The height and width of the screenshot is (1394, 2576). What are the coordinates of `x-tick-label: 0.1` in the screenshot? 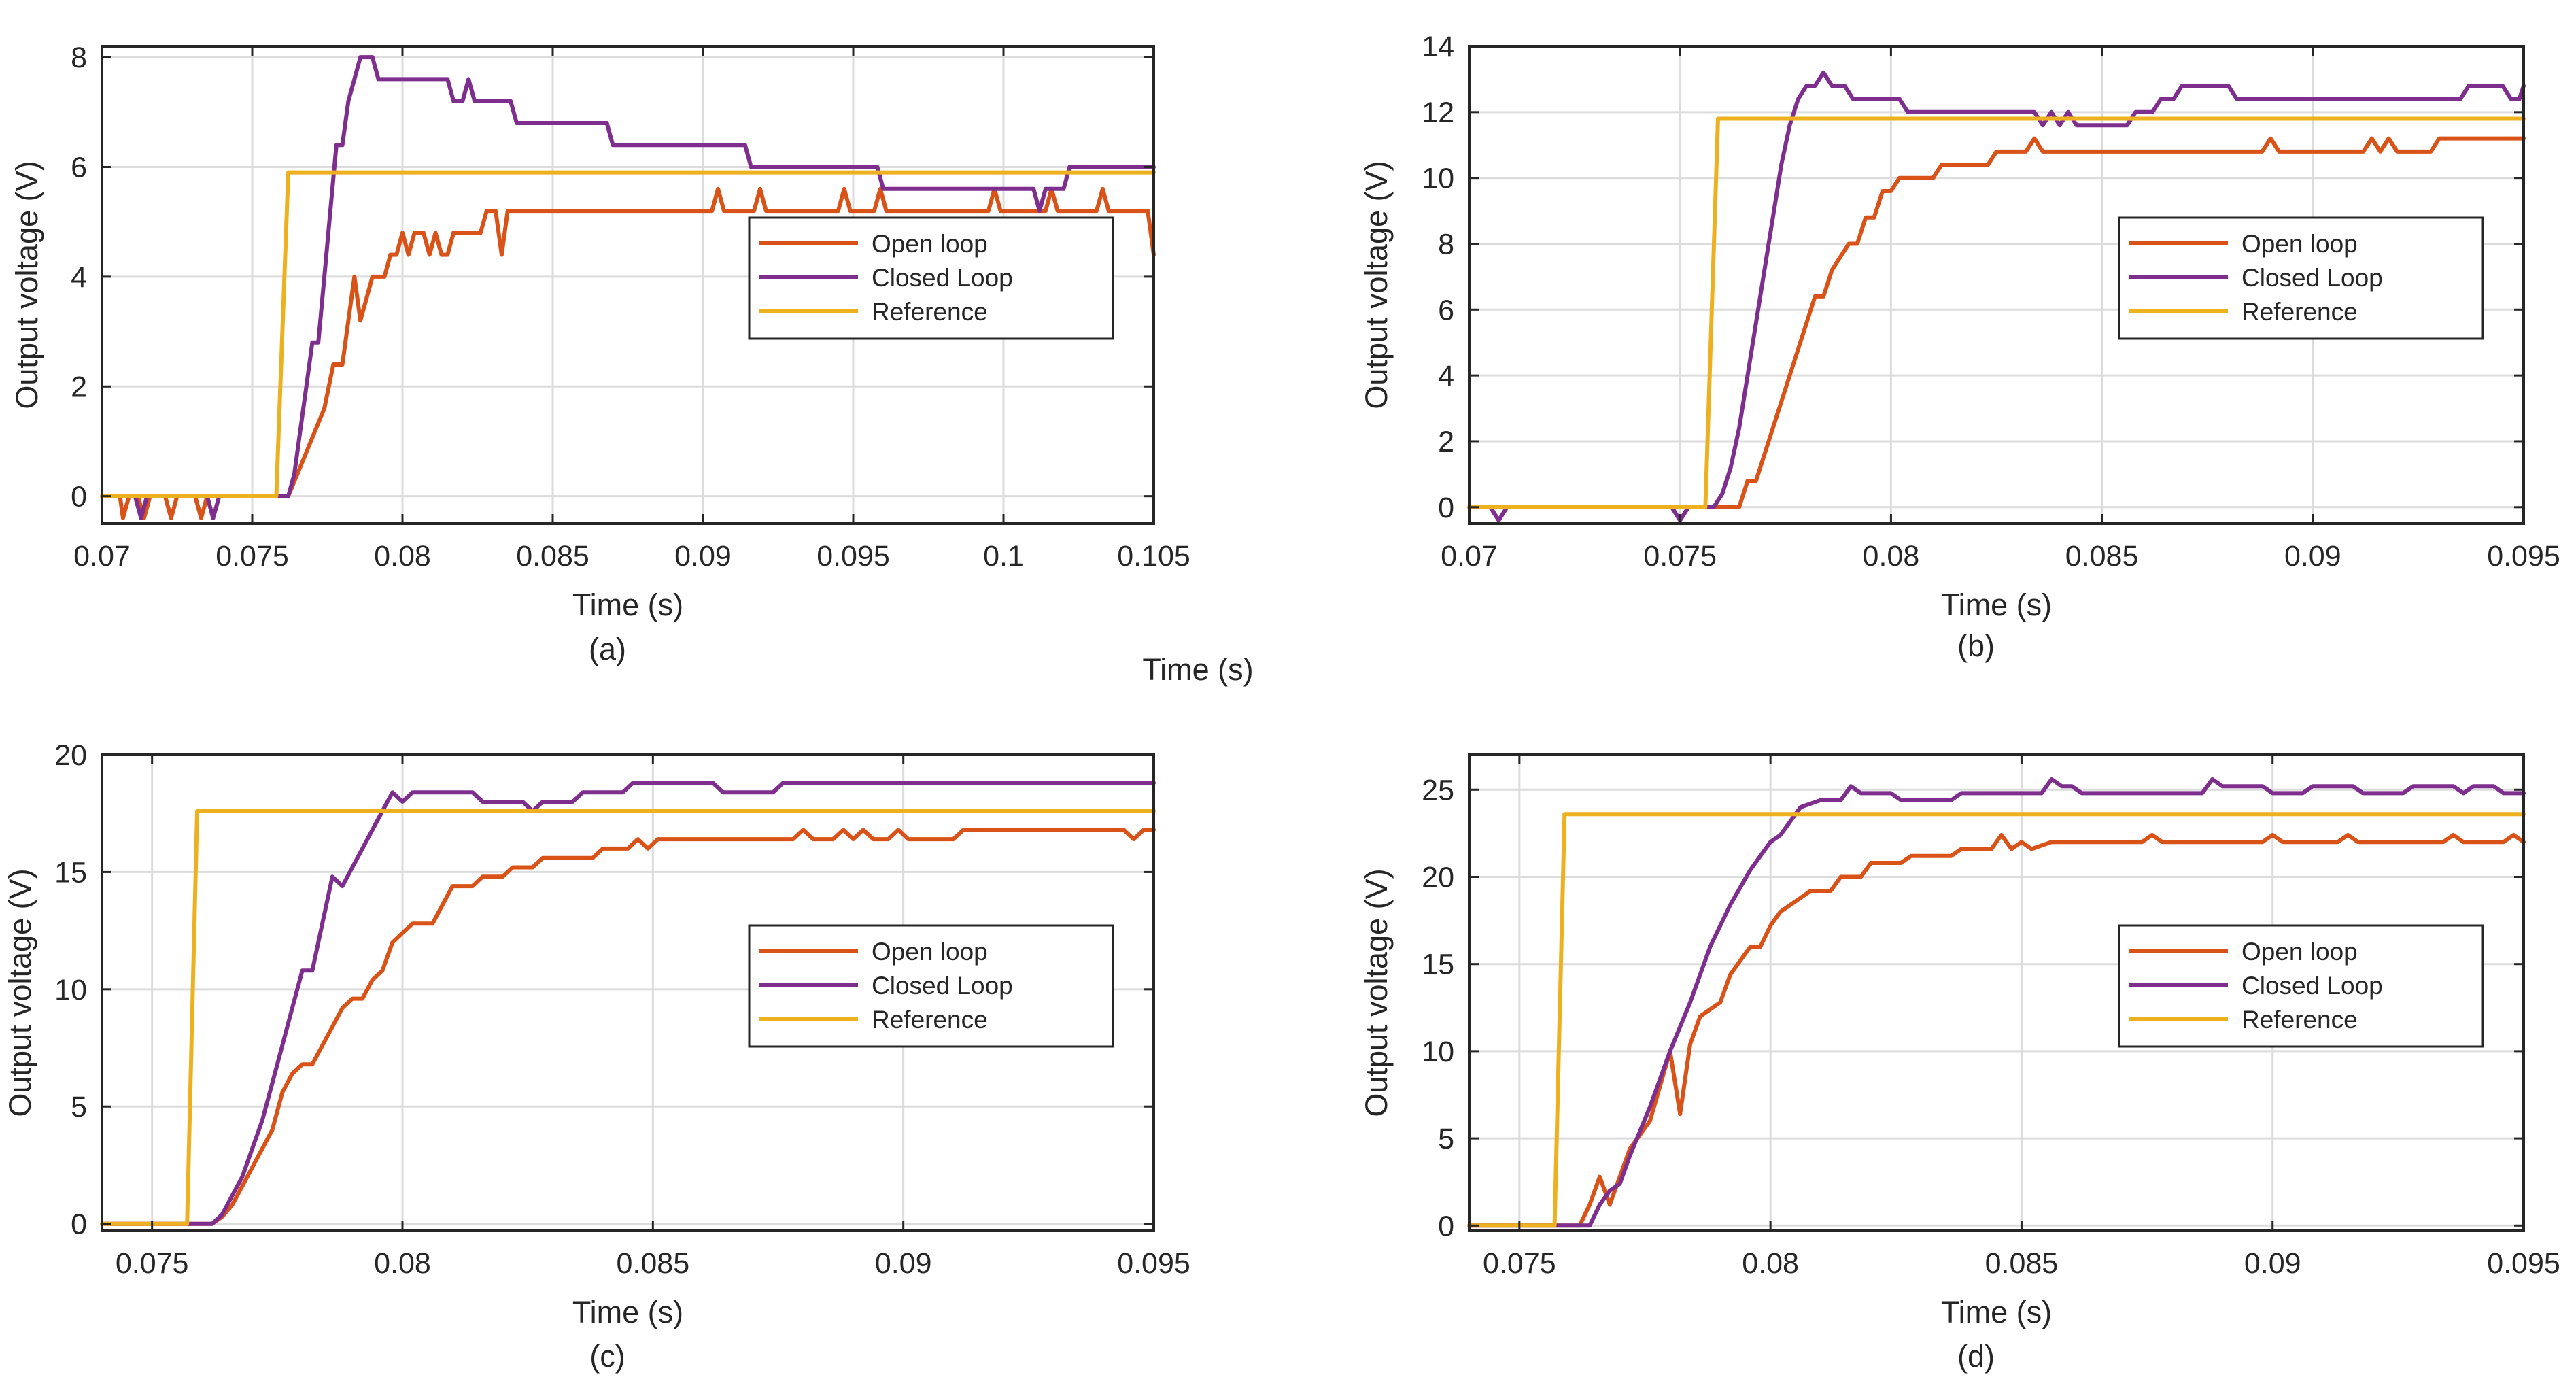 It's located at (1003, 557).